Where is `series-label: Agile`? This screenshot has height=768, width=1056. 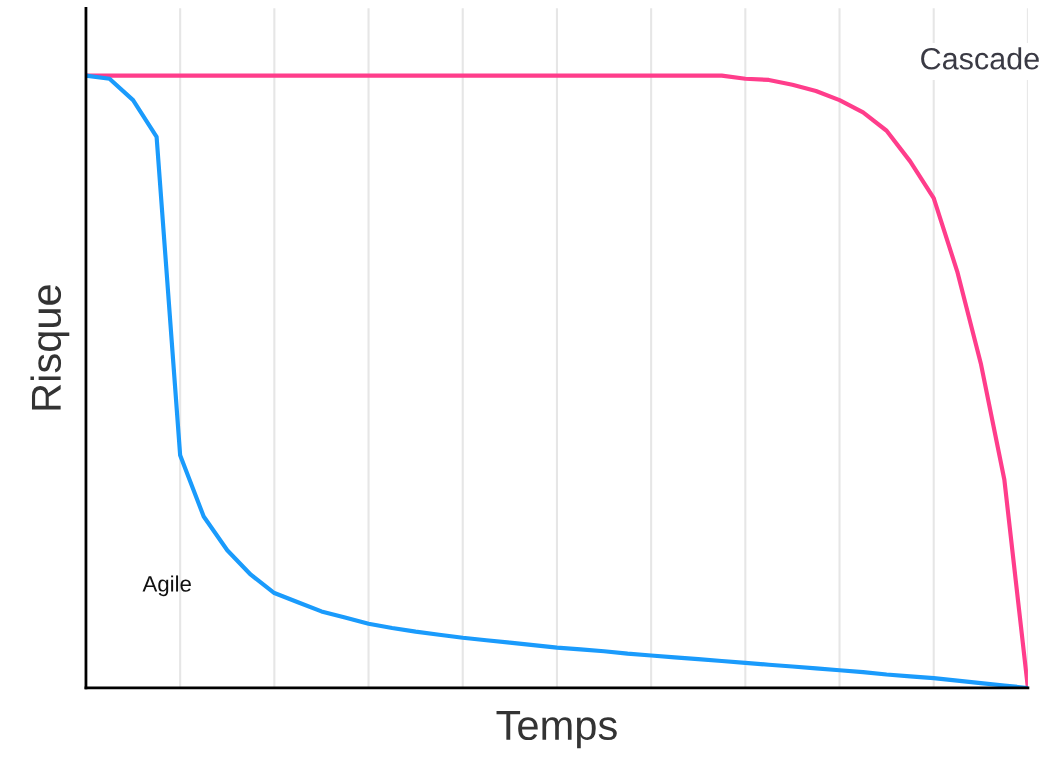 series-label: Agile is located at coordinates (166, 586).